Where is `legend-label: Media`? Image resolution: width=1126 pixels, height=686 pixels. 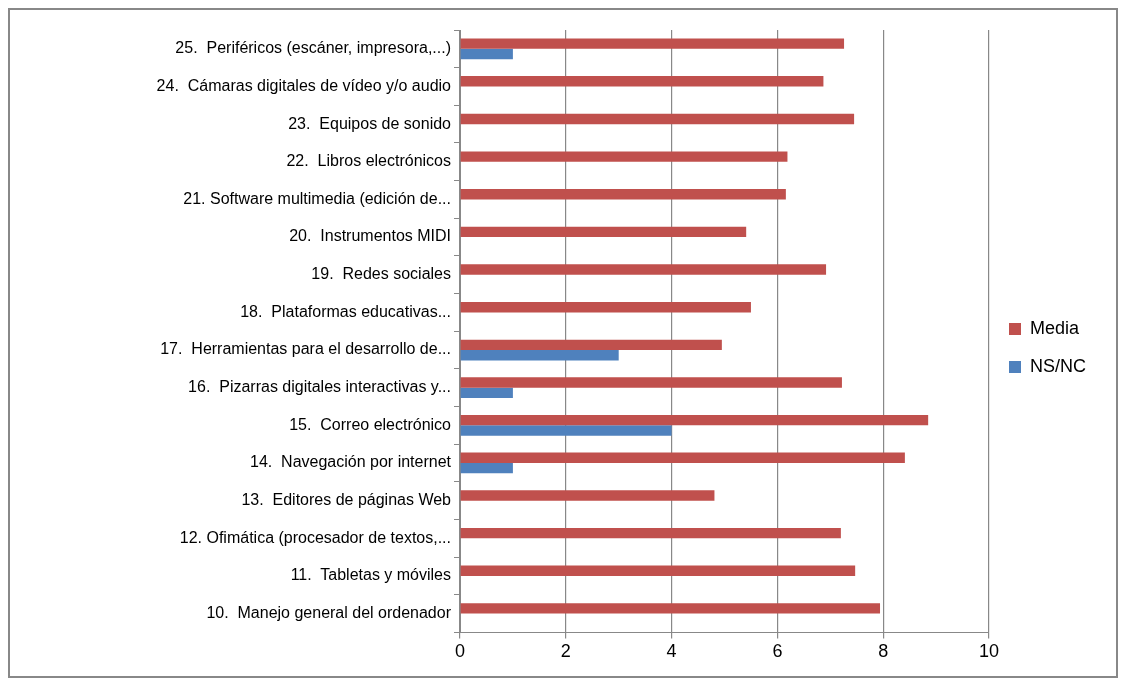
legend-label: Media is located at coordinates (1055, 327).